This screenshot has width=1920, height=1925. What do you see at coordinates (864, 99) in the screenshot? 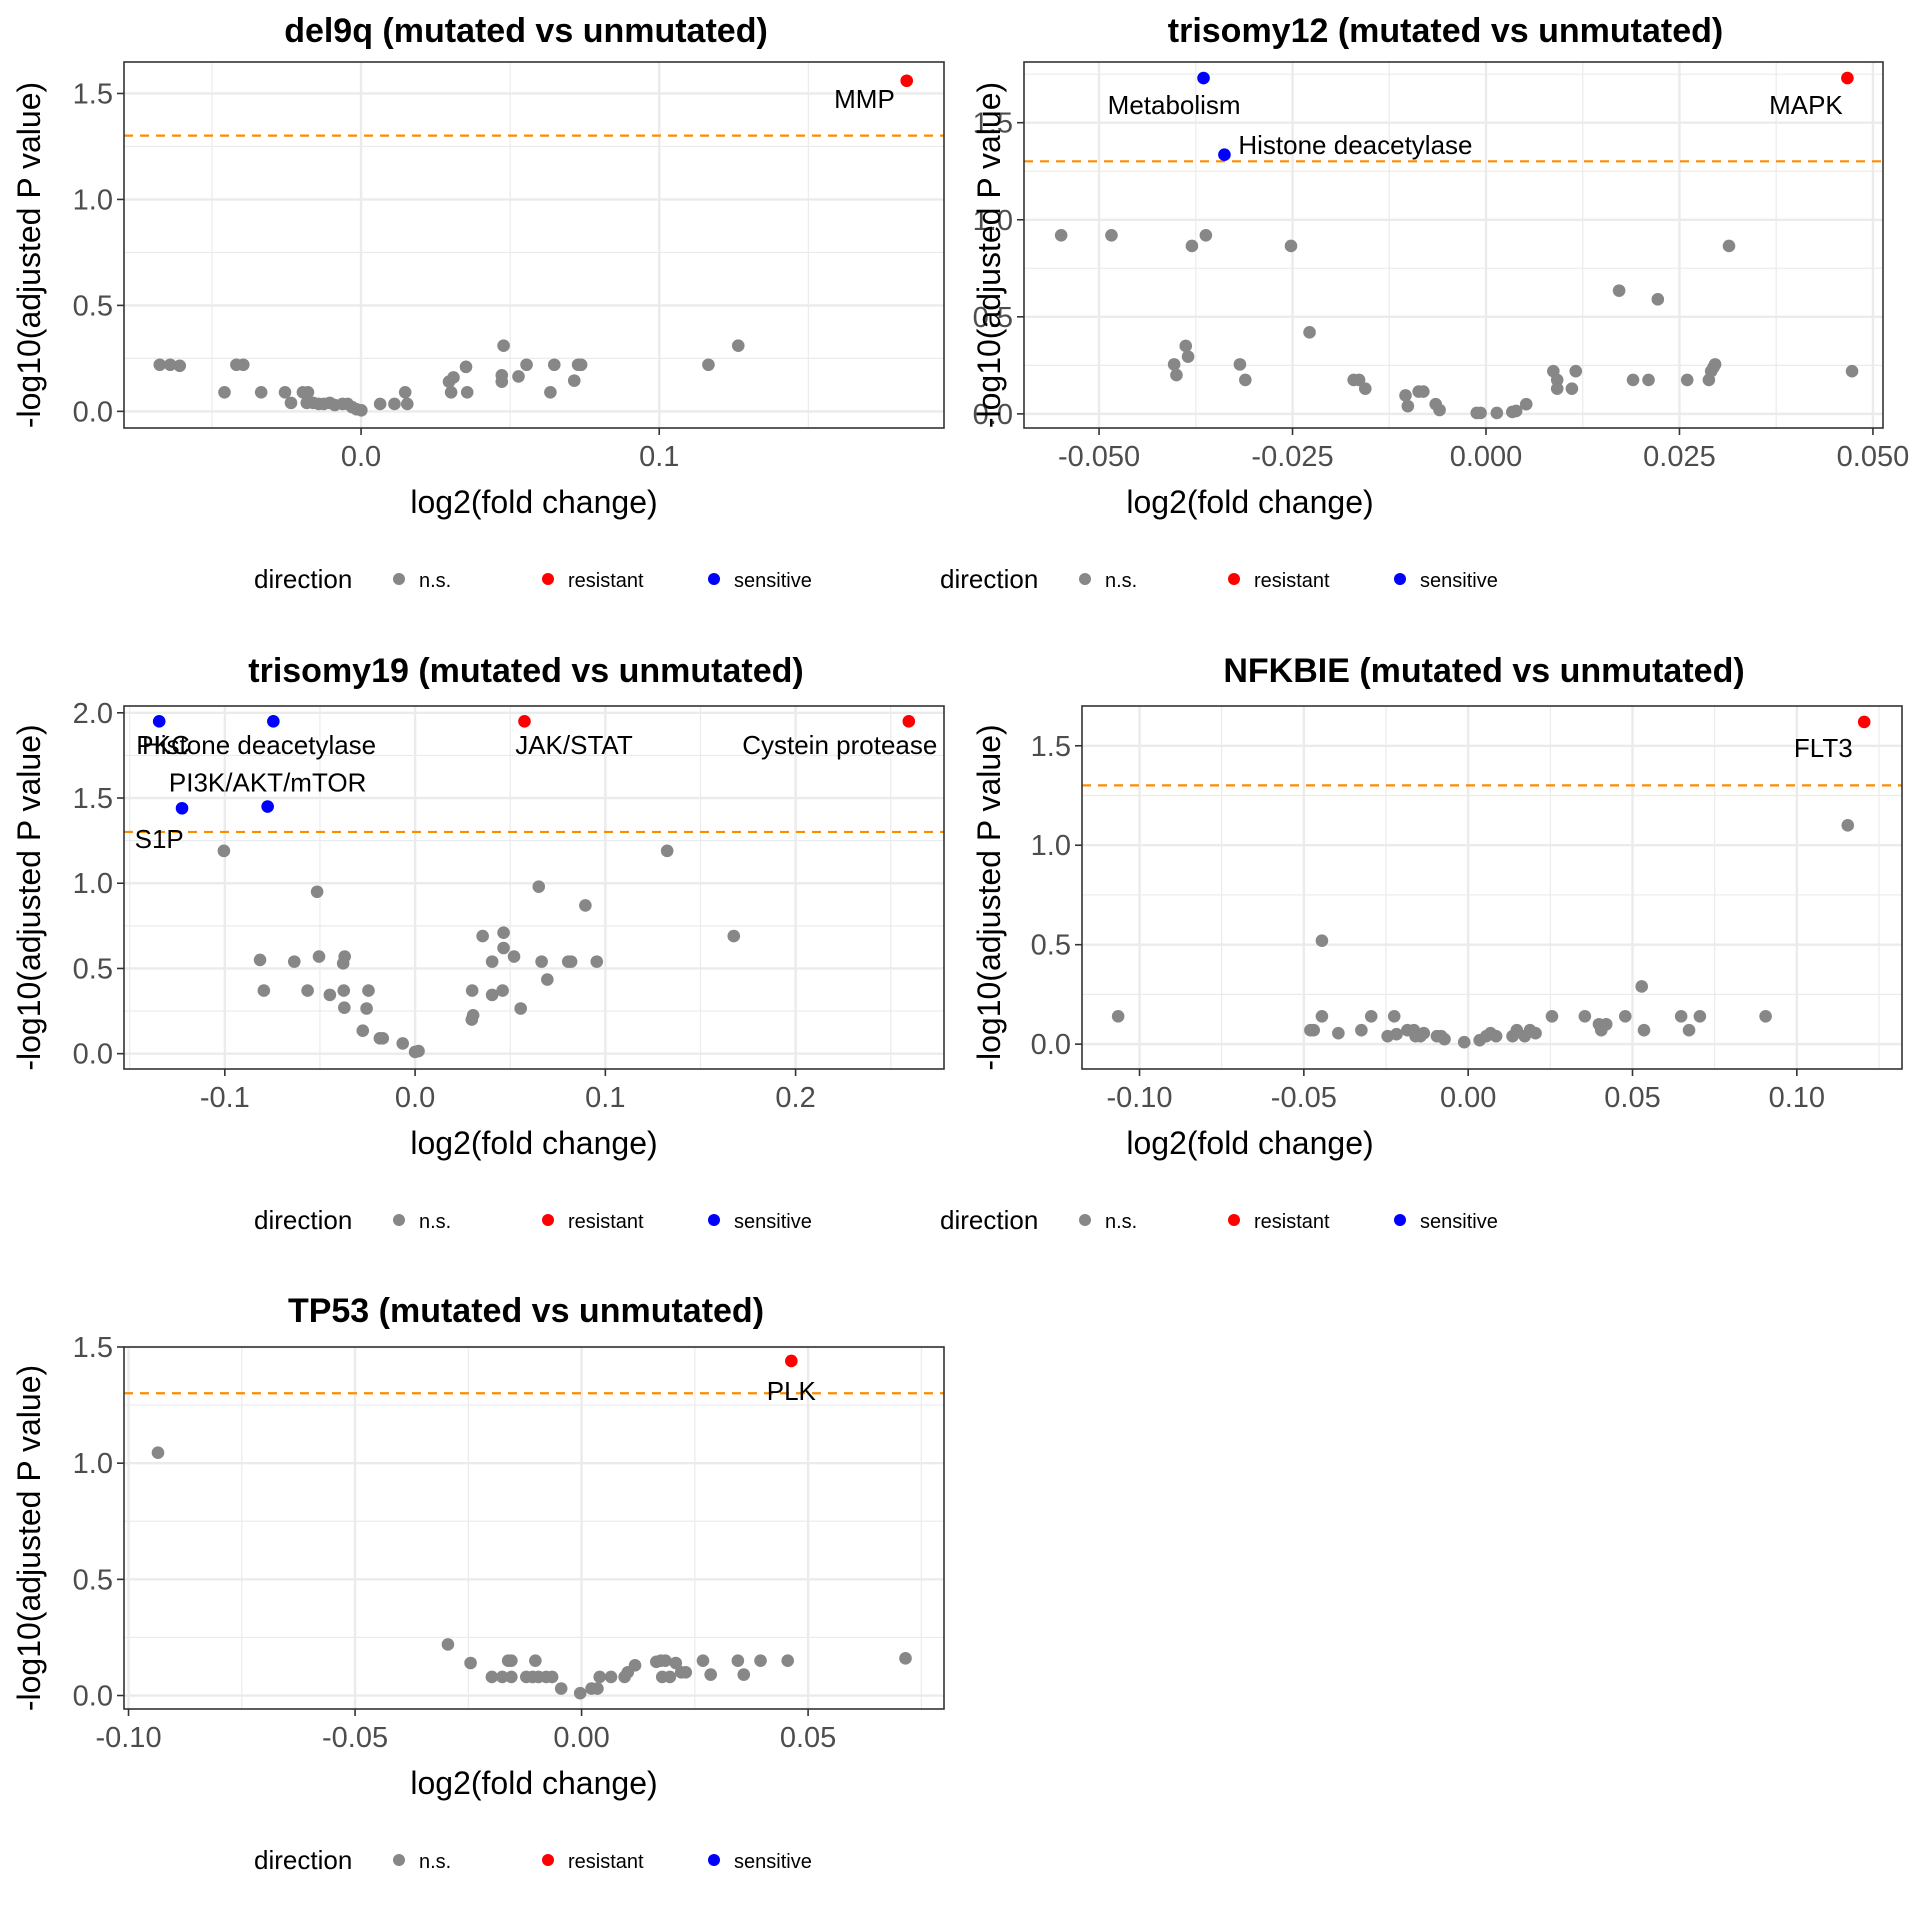
I see `point-label: MMP` at bounding box center [864, 99].